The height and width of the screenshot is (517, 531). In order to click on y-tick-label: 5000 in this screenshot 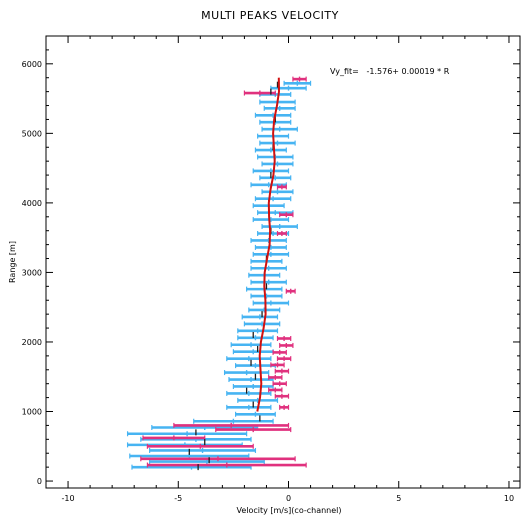, I will do `click(32, 133)`.